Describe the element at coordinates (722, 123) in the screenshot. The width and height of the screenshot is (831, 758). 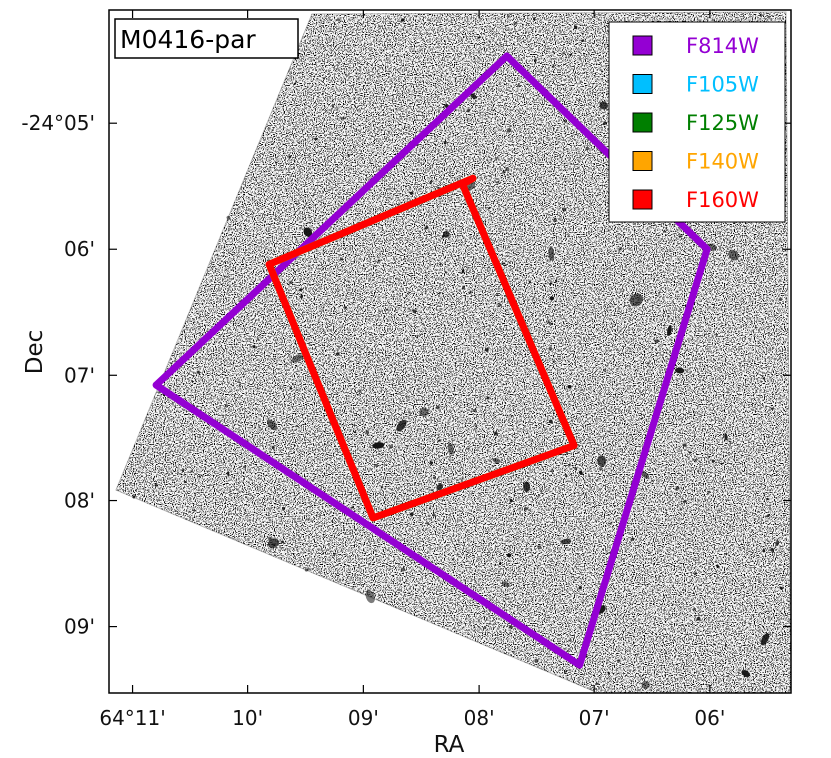
I see `legend-label-f125w: F125W` at that location.